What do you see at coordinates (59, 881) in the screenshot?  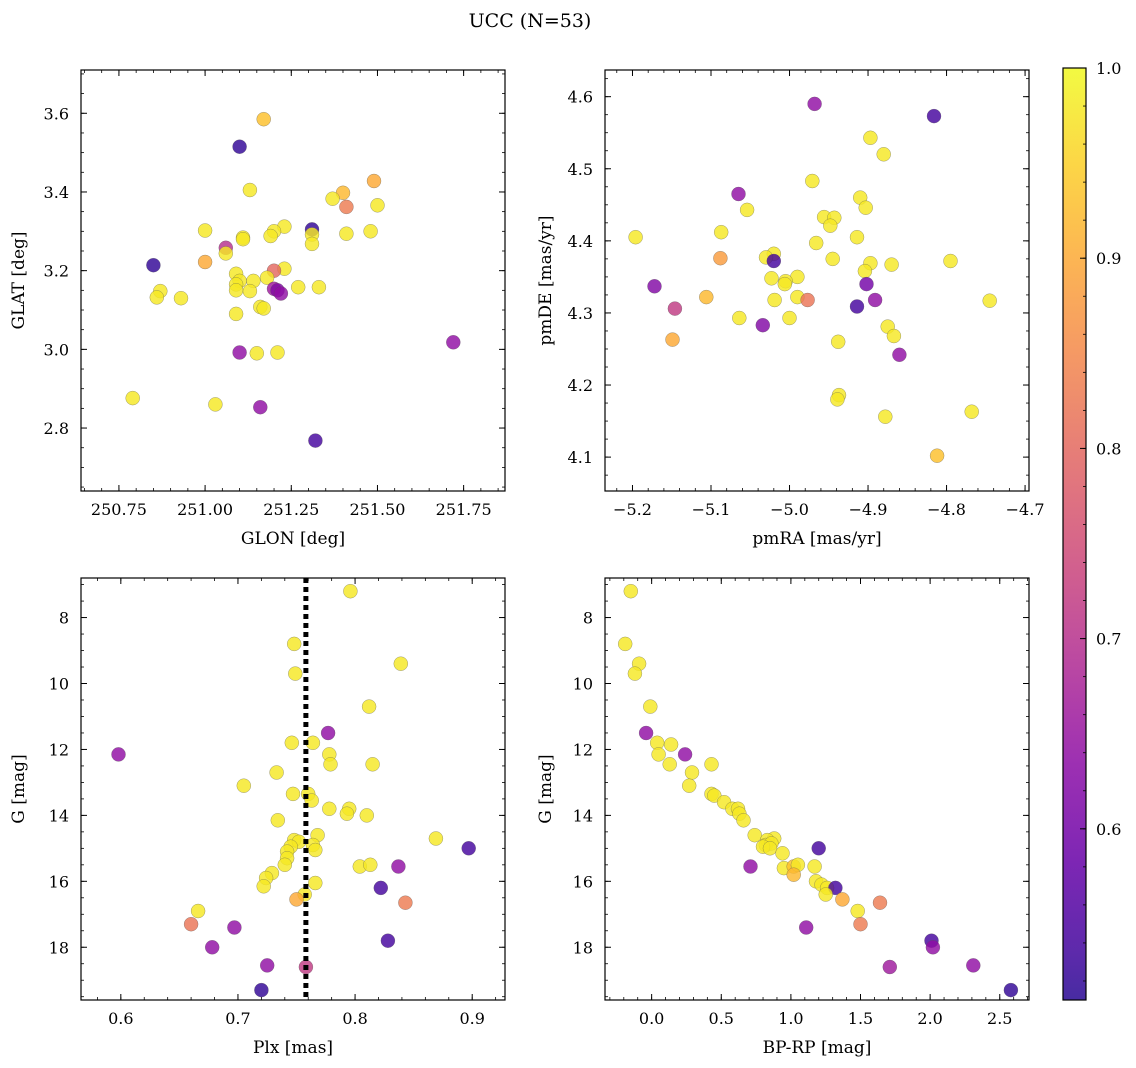 I see `y-tick-label: 16` at bounding box center [59, 881].